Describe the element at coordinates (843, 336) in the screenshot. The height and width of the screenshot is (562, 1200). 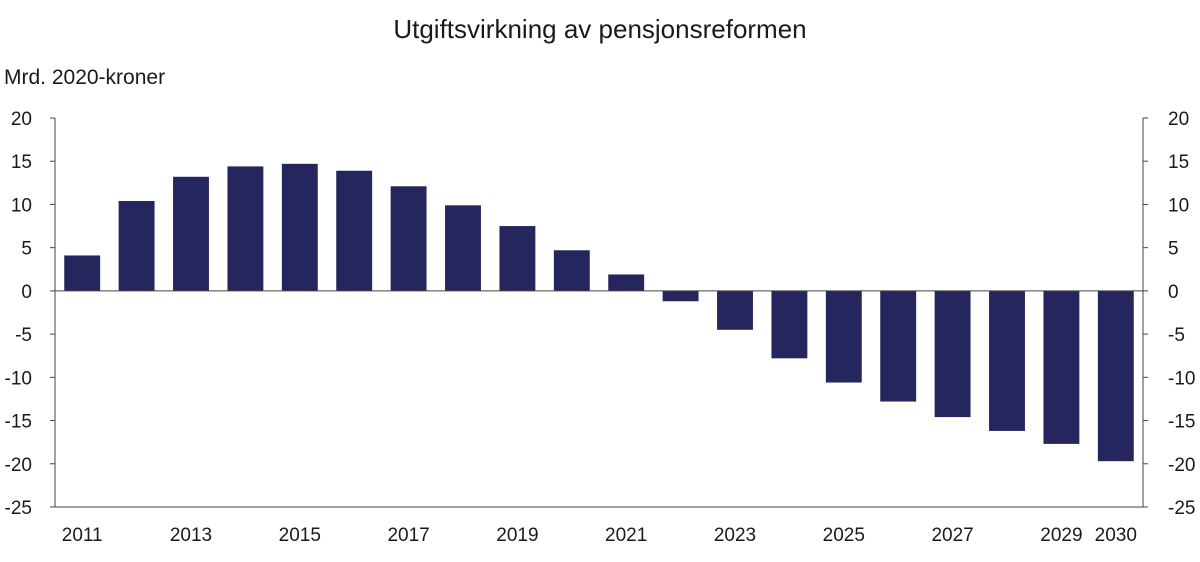
I see `bar-2025` at that location.